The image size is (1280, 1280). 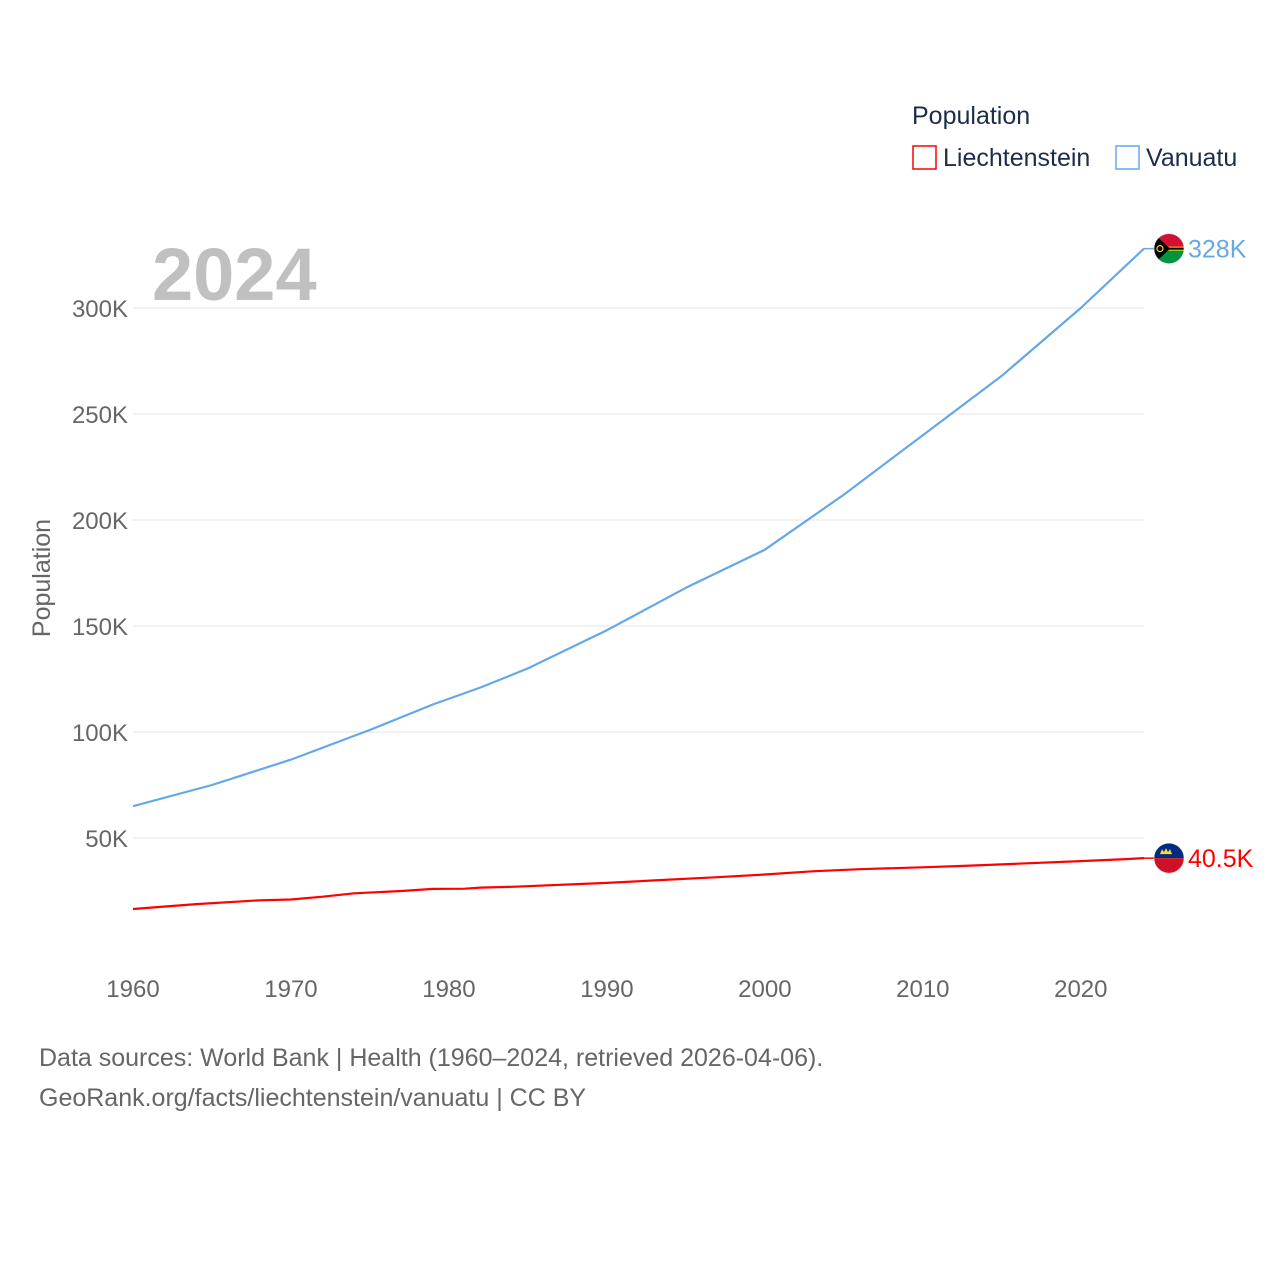 I want to click on flag-black-triangle, so click(x=1162, y=248).